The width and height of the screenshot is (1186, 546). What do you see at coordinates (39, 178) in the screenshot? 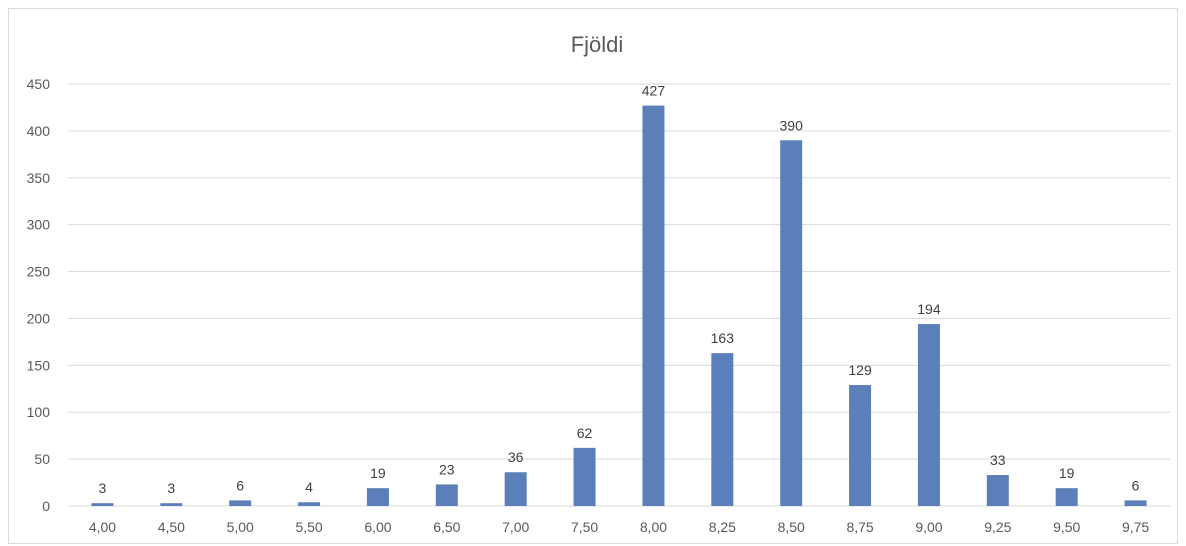
I see `y-tick-label: 350` at bounding box center [39, 178].